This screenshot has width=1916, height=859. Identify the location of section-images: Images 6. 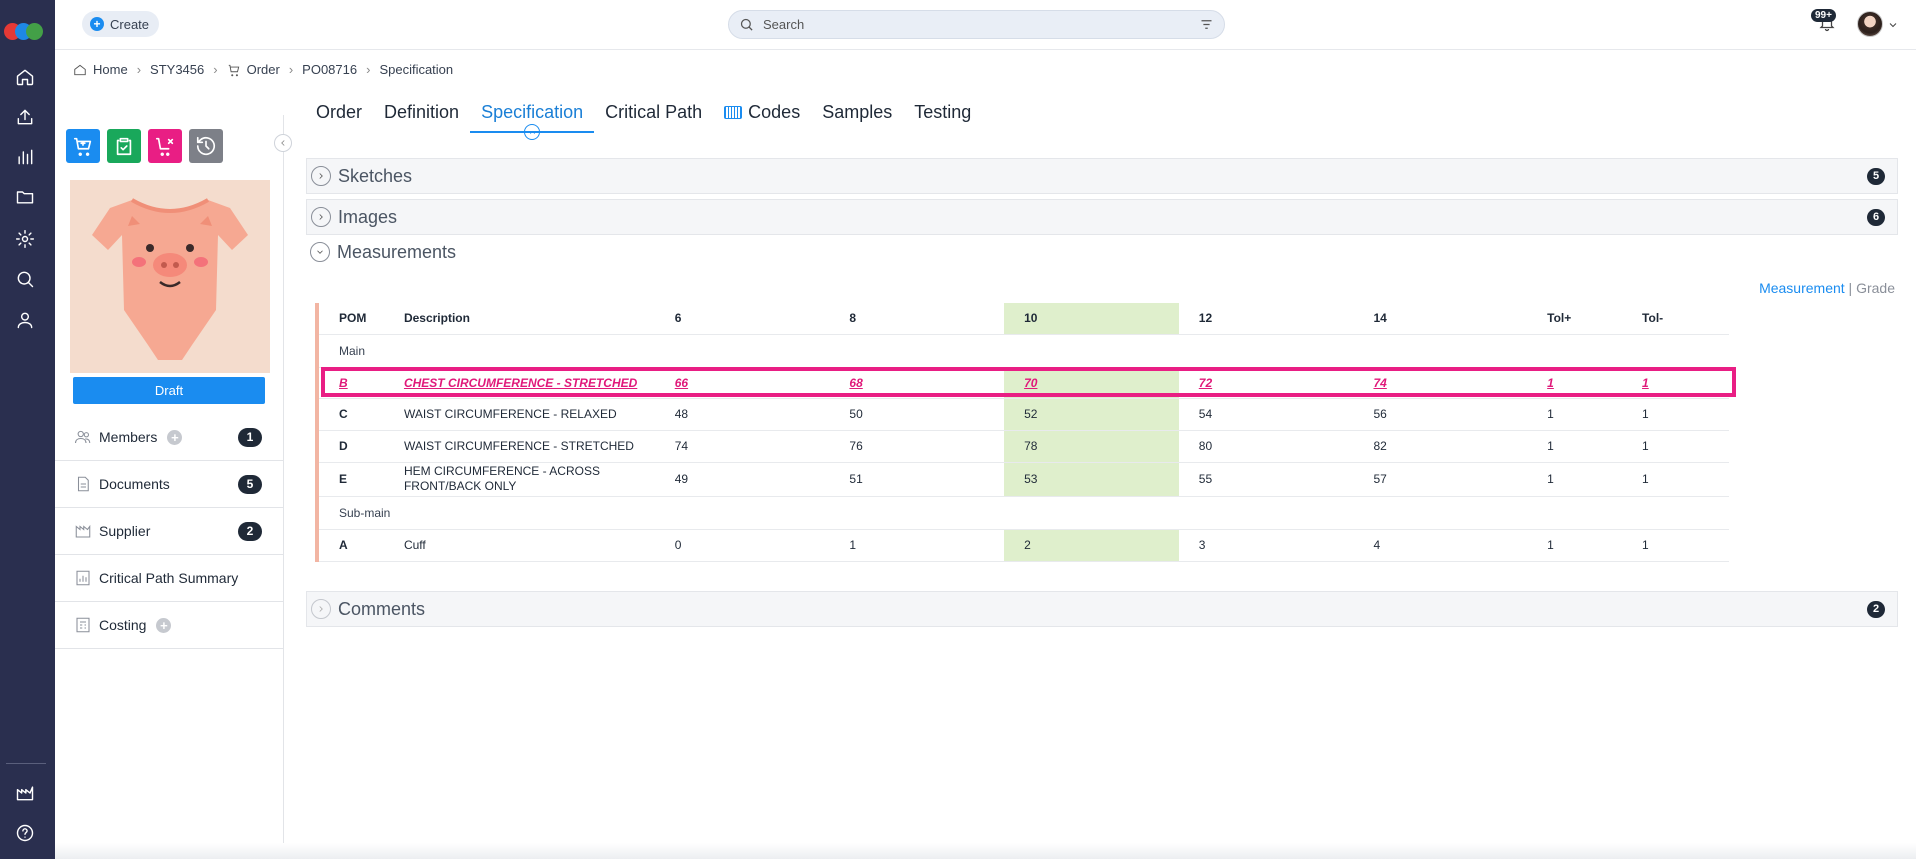
(1102, 217).